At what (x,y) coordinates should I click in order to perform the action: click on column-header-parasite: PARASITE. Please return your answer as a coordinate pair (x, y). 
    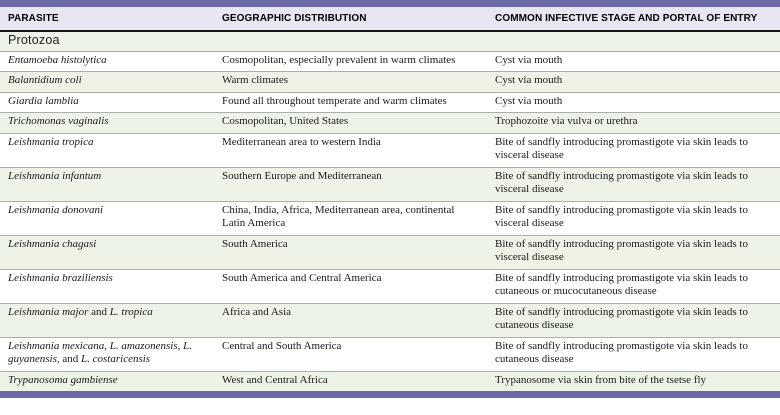
    Looking at the image, I should click on (111, 19).